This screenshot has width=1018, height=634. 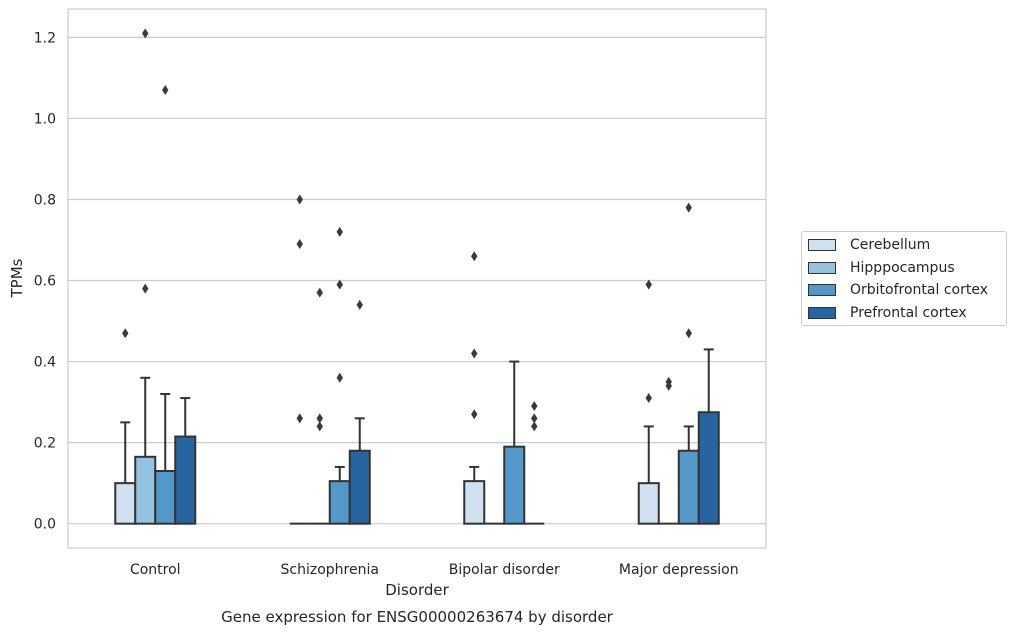 I want to click on legend-item: Orbitofrontal cortex, so click(x=898, y=290).